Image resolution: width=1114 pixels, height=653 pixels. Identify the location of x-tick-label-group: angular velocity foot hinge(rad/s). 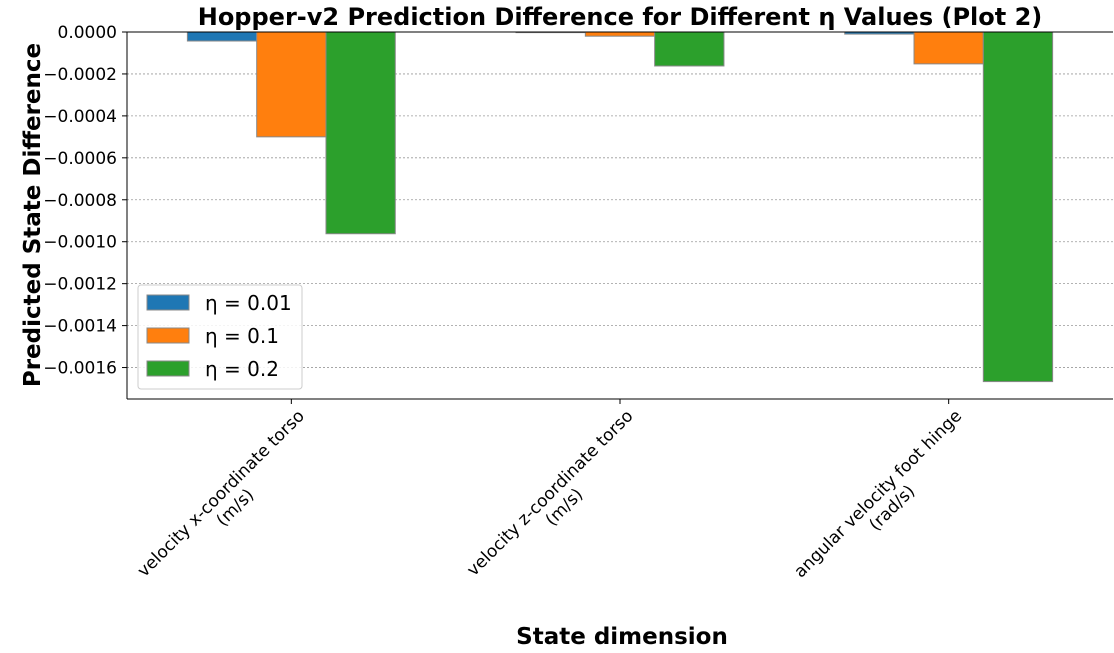
(885, 501).